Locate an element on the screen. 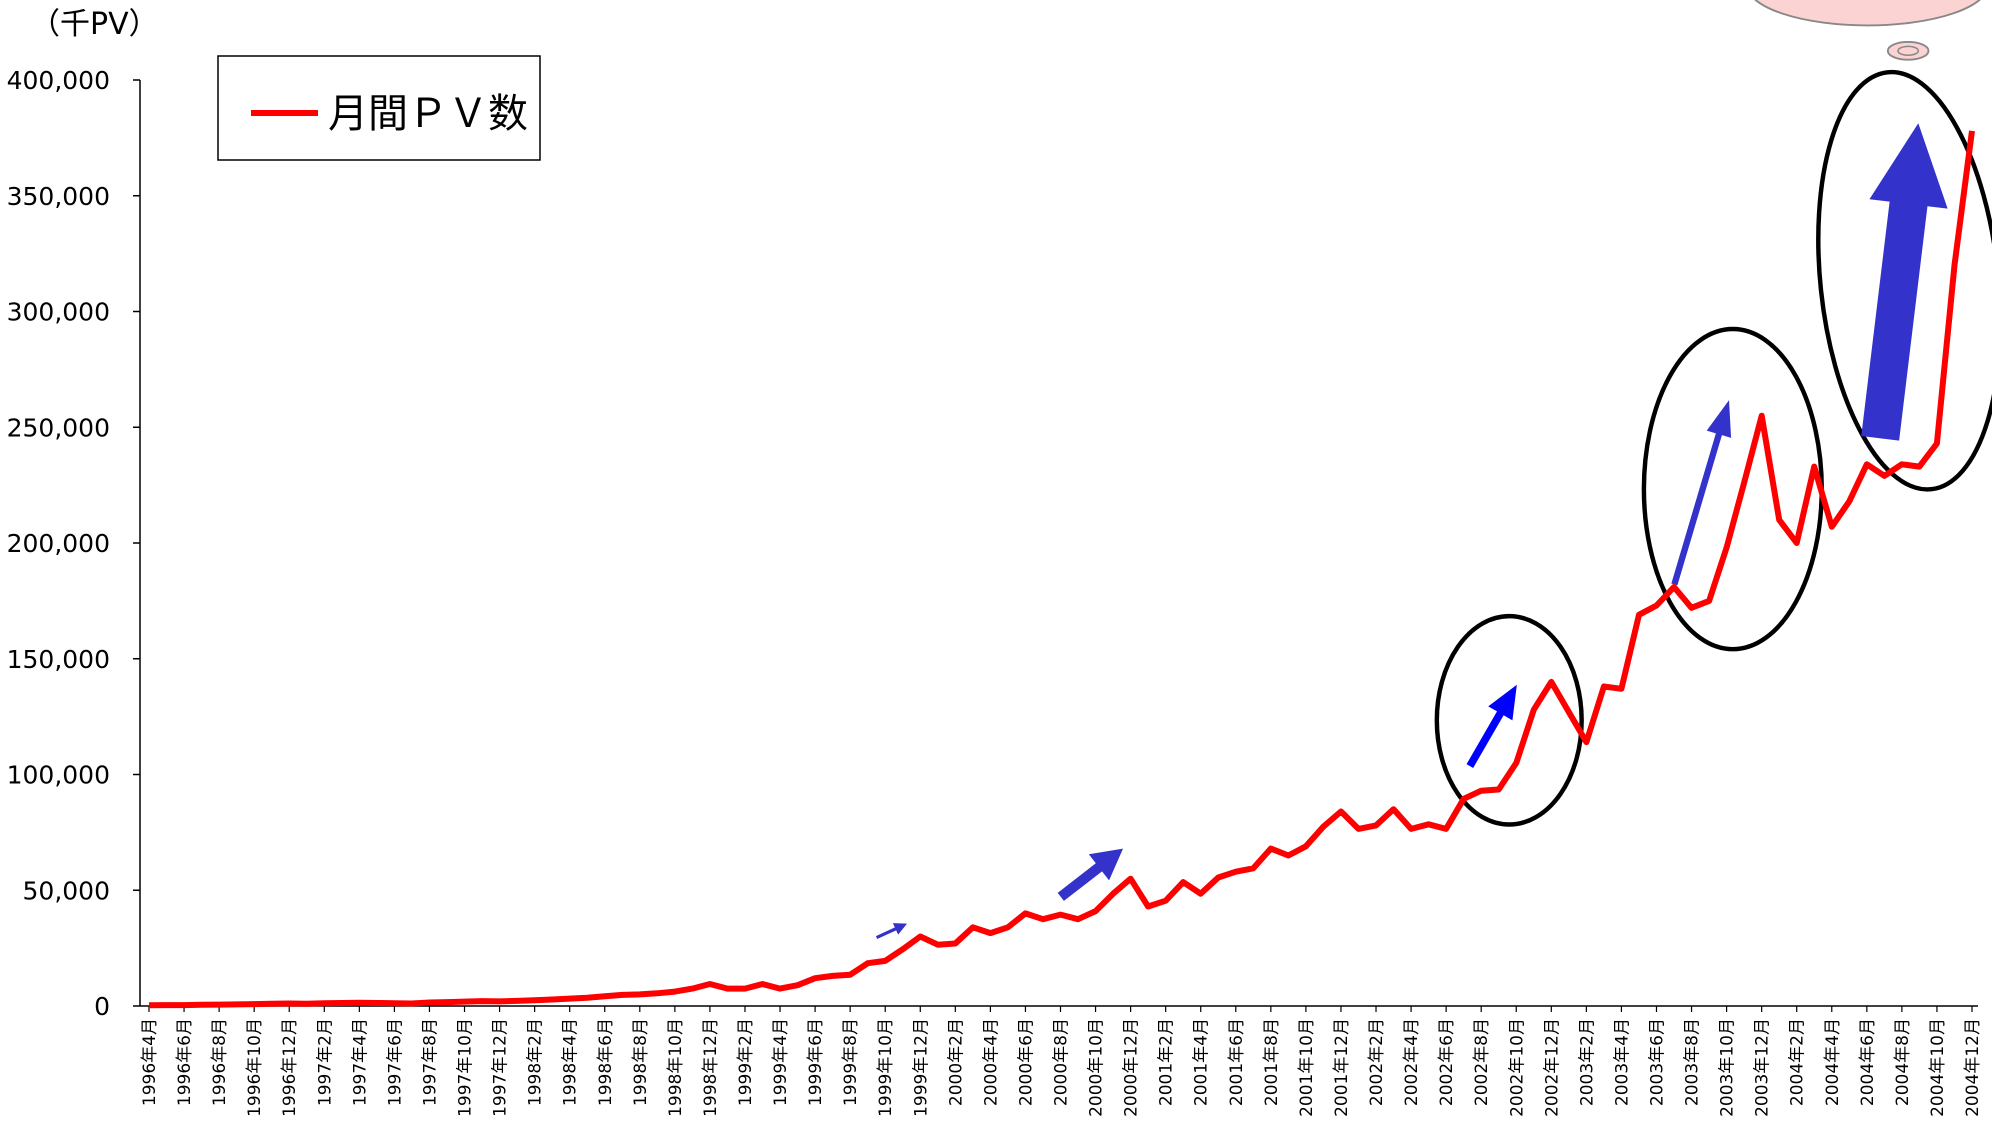  x-tick-label: 2003年12月 is located at coordinates (1763, 1067).